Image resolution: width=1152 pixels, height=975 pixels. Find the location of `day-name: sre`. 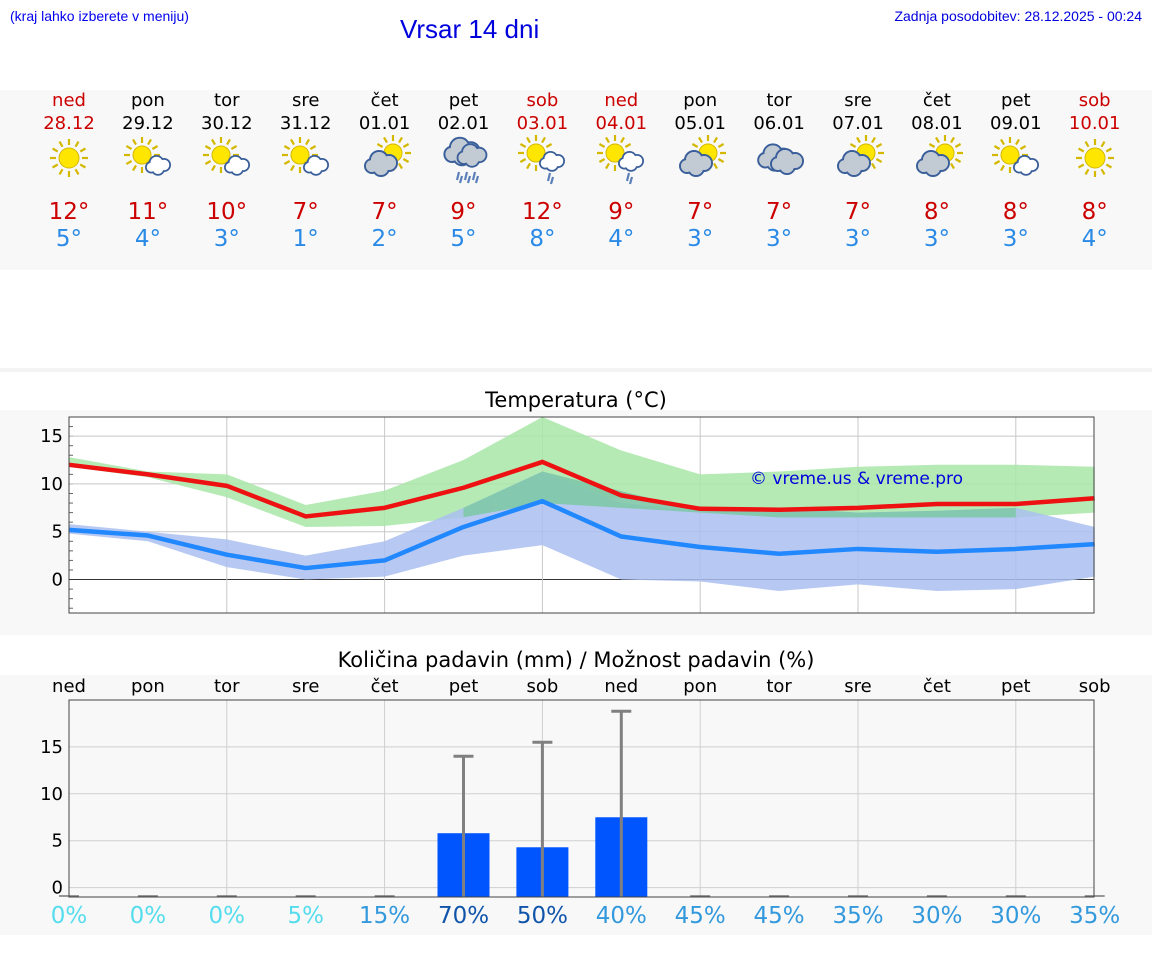

day-name: sre is located at coordinates (305, 100).